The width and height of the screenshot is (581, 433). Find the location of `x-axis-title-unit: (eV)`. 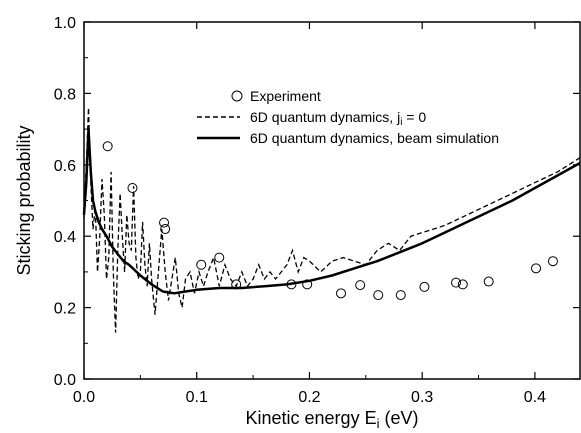

x-axis-title-unit: (eV) is located at coordinates (398, 418).